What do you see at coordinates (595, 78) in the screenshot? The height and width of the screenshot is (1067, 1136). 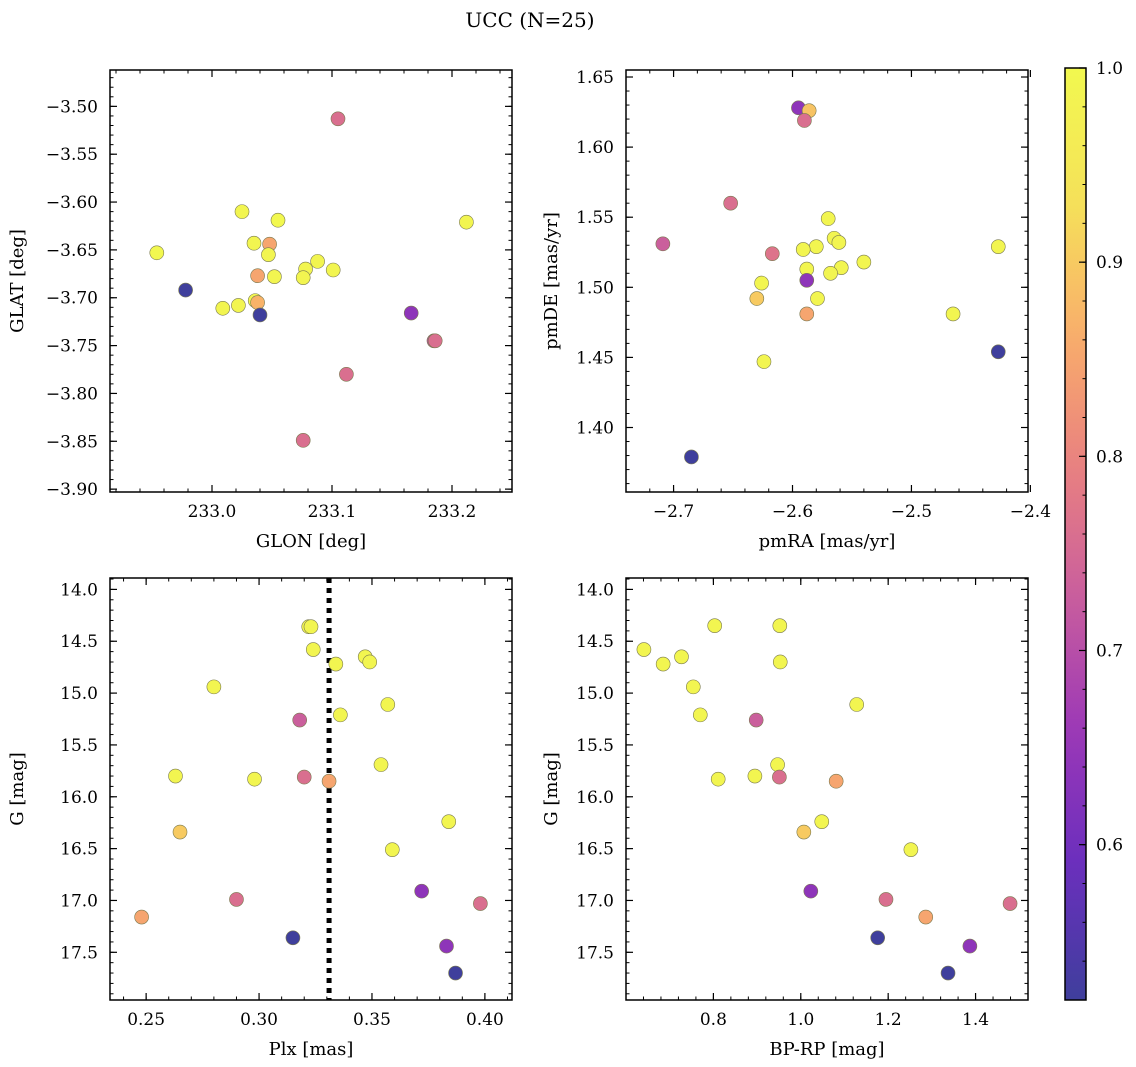 I see `y-tick-label: 1.65` at bounding box center [595, 78].